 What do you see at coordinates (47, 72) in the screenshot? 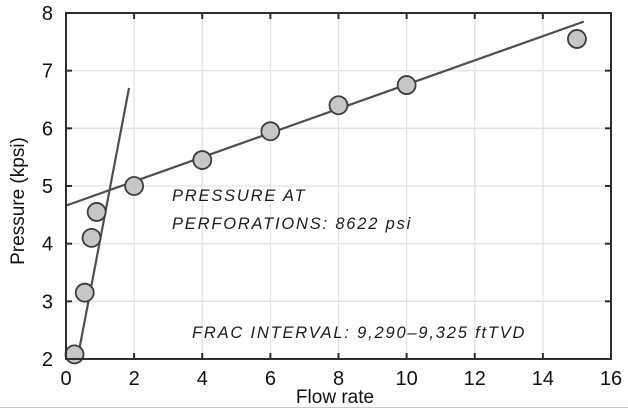
I see `y-tick-label: 7` at bounding box center [47, 72].